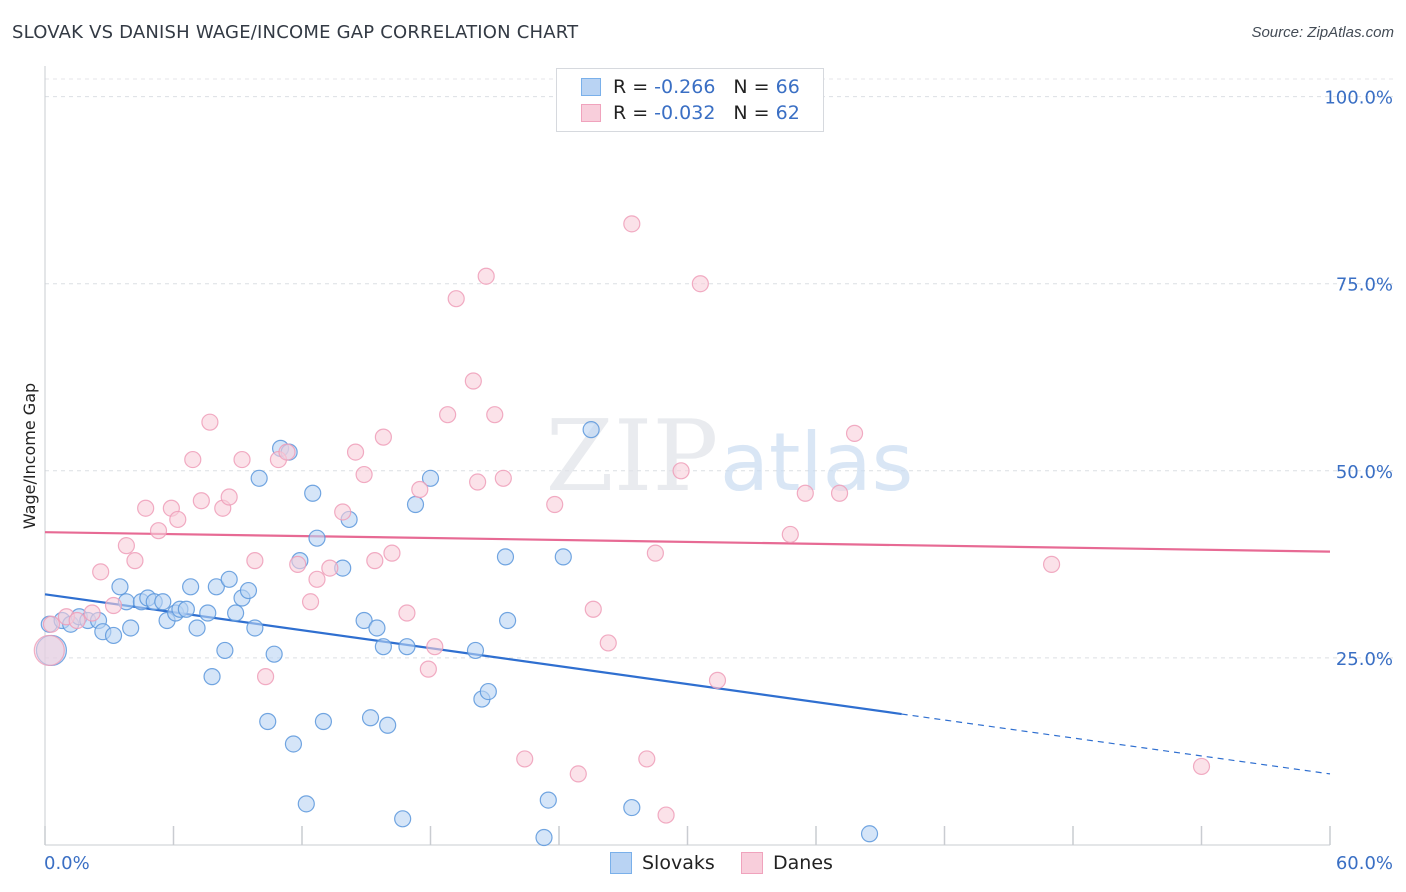  What do you see at coordinates (803, 863) in the screenshot?
I see `legend-label-danes: Danes` at bounding box center [803, 863].